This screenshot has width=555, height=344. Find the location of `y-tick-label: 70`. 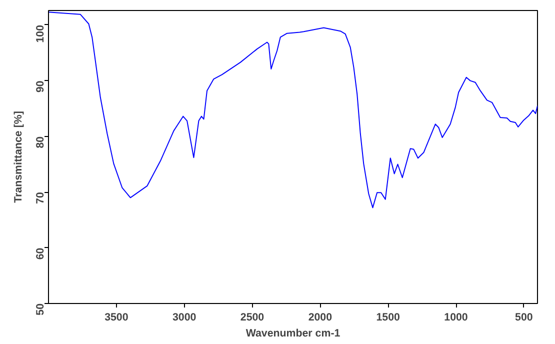

y-tick-label: 70 is located at coordinates (40, 198).